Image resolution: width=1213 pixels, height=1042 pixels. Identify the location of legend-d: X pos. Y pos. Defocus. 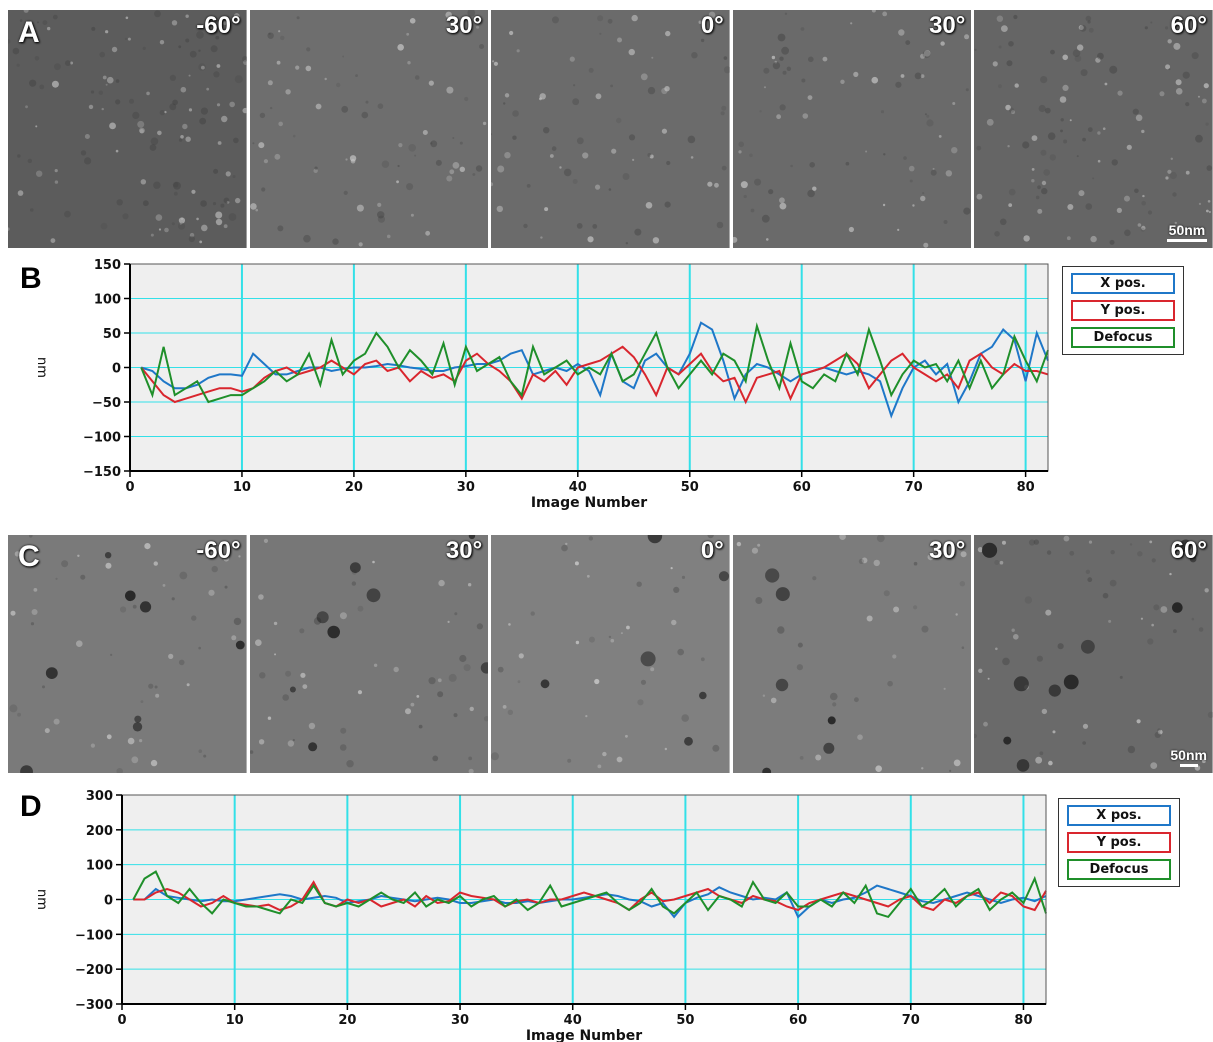
(1119, 842).